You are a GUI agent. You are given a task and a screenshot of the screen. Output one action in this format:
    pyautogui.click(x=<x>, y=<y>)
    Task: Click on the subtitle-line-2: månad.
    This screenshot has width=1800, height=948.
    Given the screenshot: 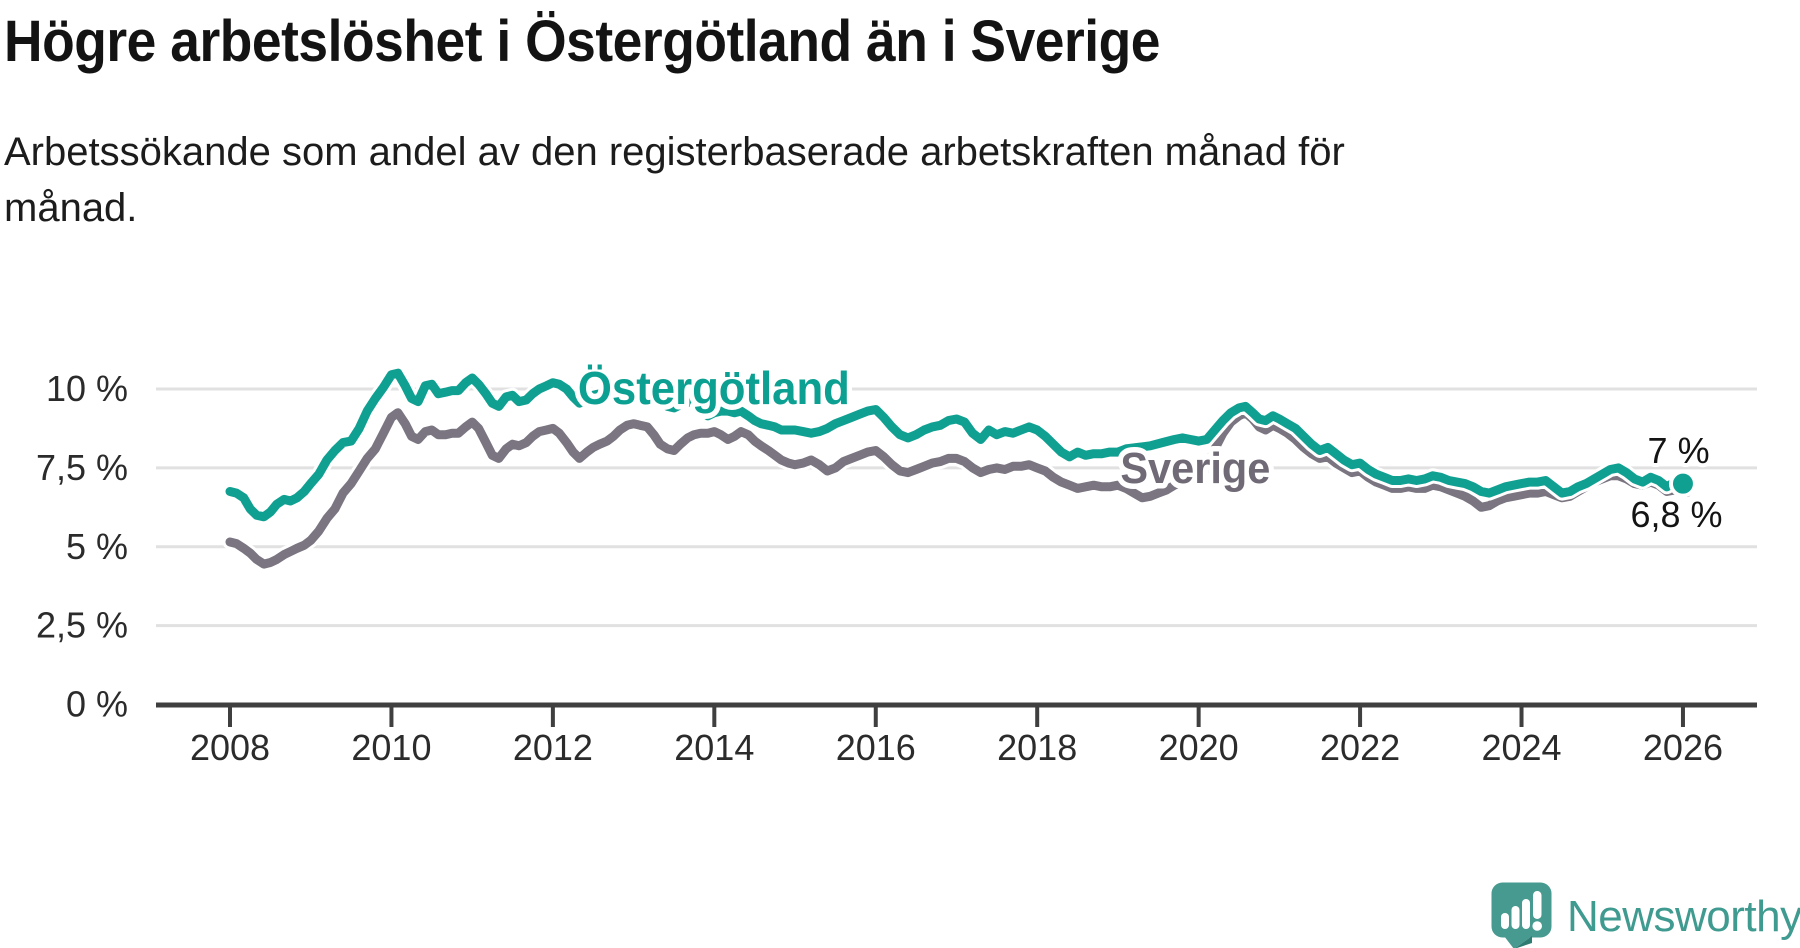 What is the action you would take?
    pyautogui.click(x=71, y=208)
    